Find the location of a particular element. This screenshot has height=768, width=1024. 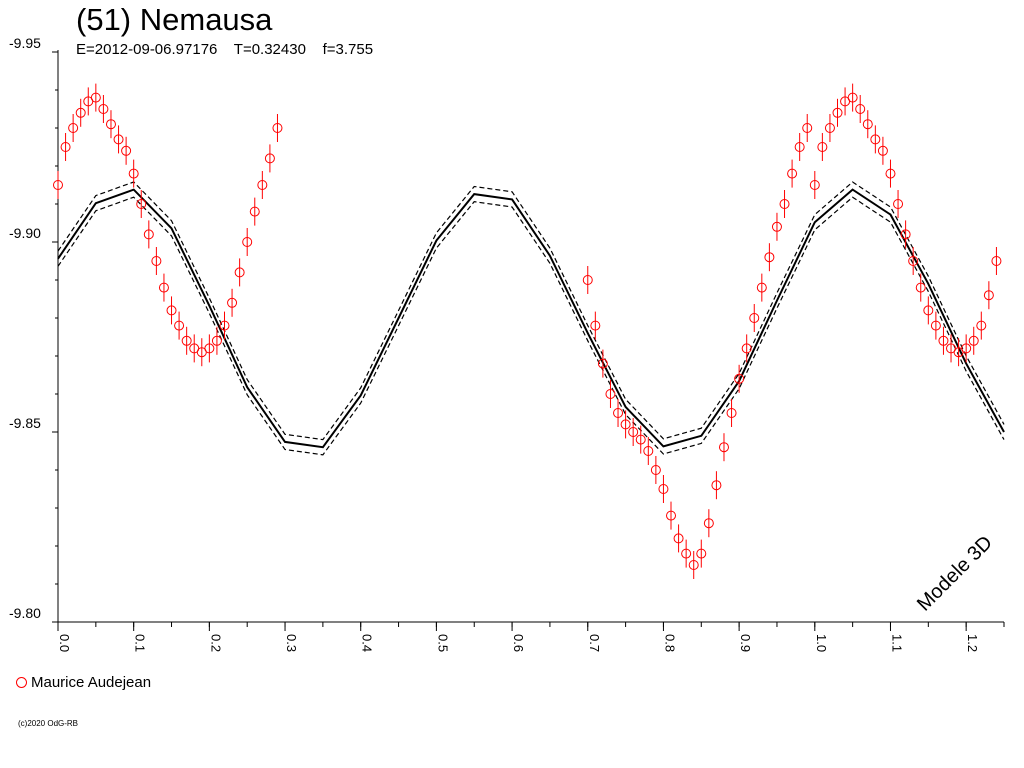

period-label: T=0.32430 is located at coordinates (269, 49).